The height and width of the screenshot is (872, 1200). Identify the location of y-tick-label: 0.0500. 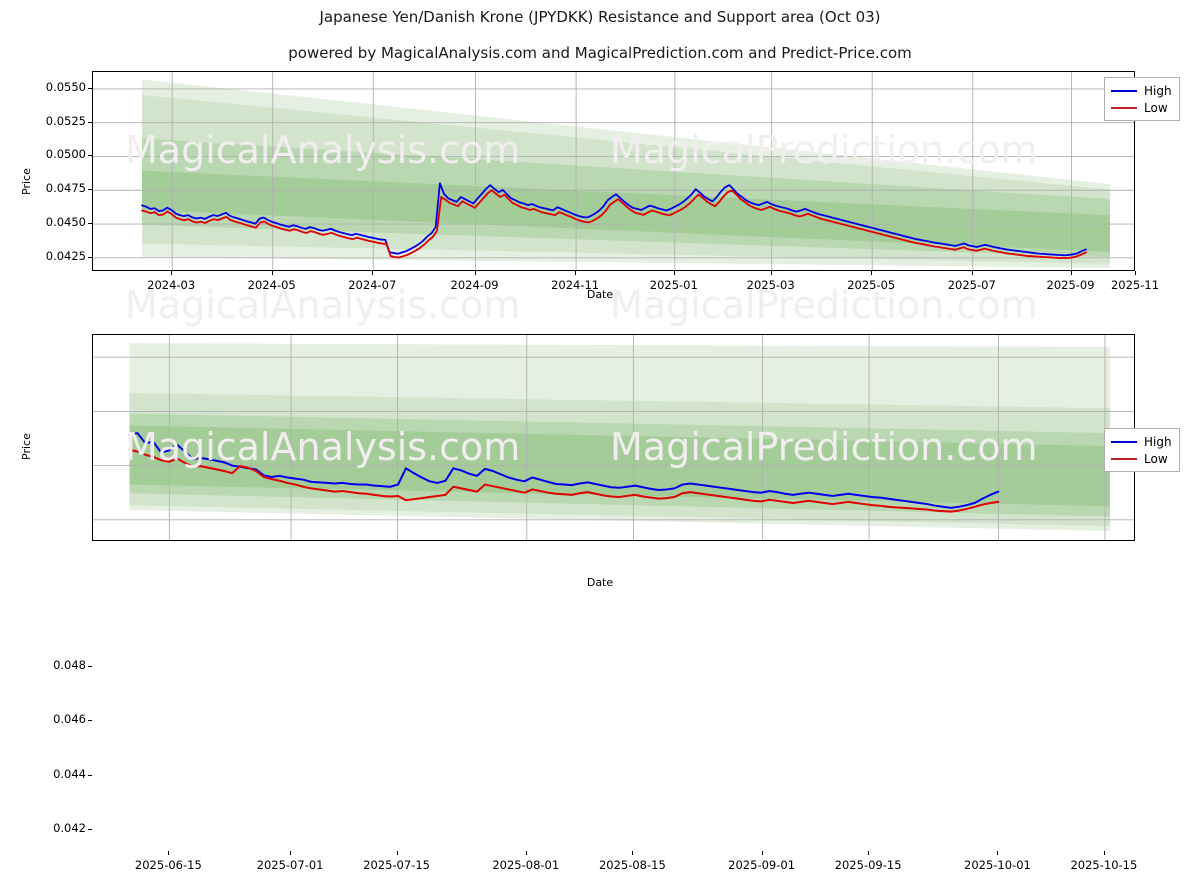
(65, 154).